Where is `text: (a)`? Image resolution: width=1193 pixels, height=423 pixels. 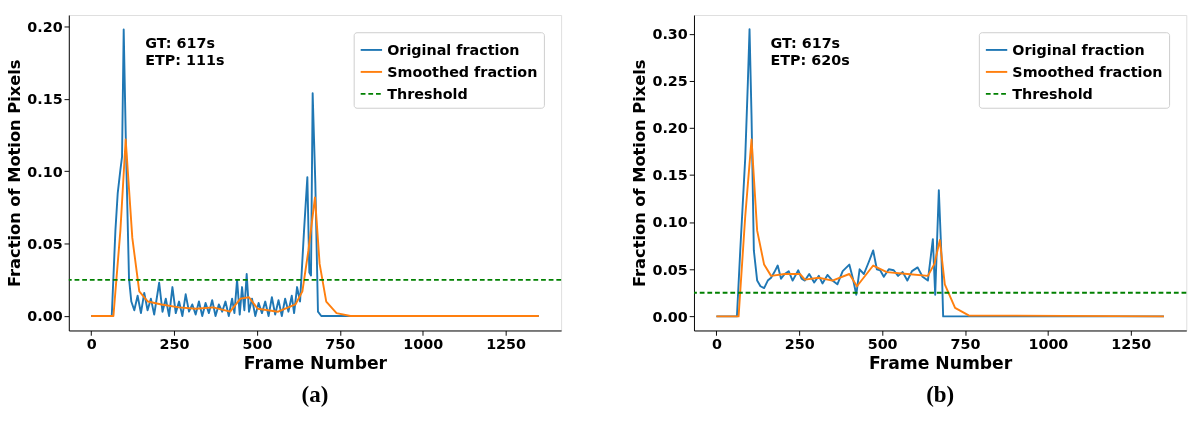 text: (a) is located at coordinates (315, 395).